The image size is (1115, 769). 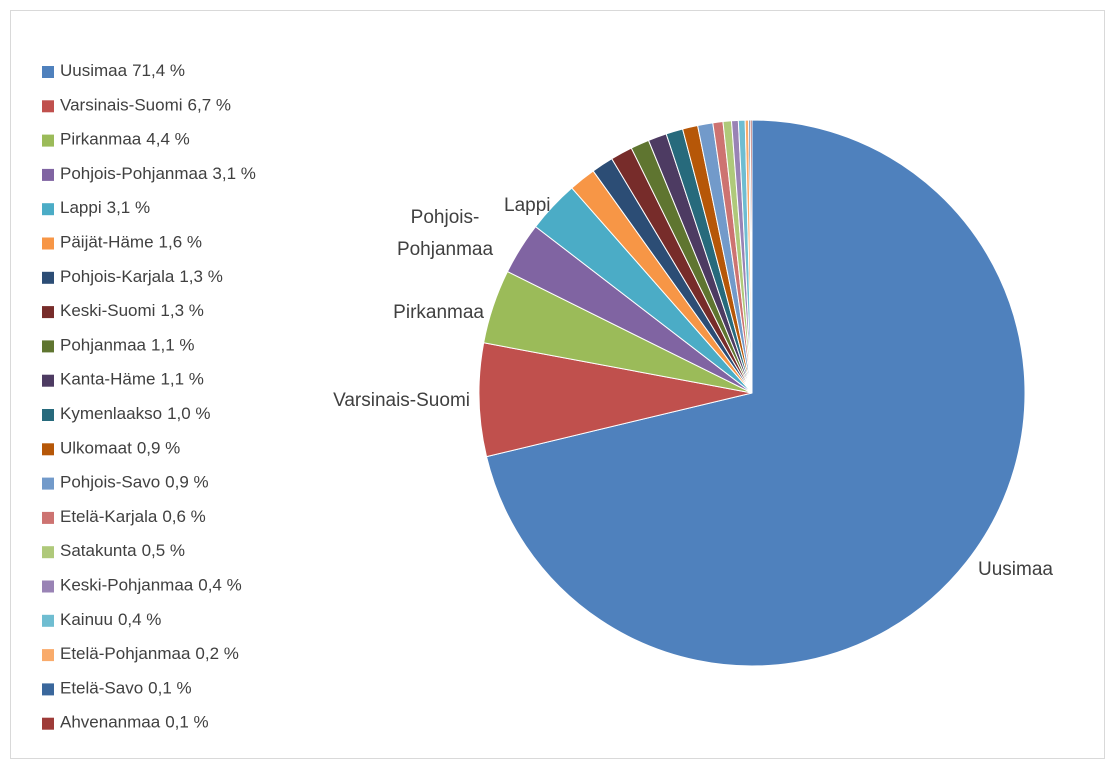 I want to click on slice-label: Lappi, so click(x=527, y=205).